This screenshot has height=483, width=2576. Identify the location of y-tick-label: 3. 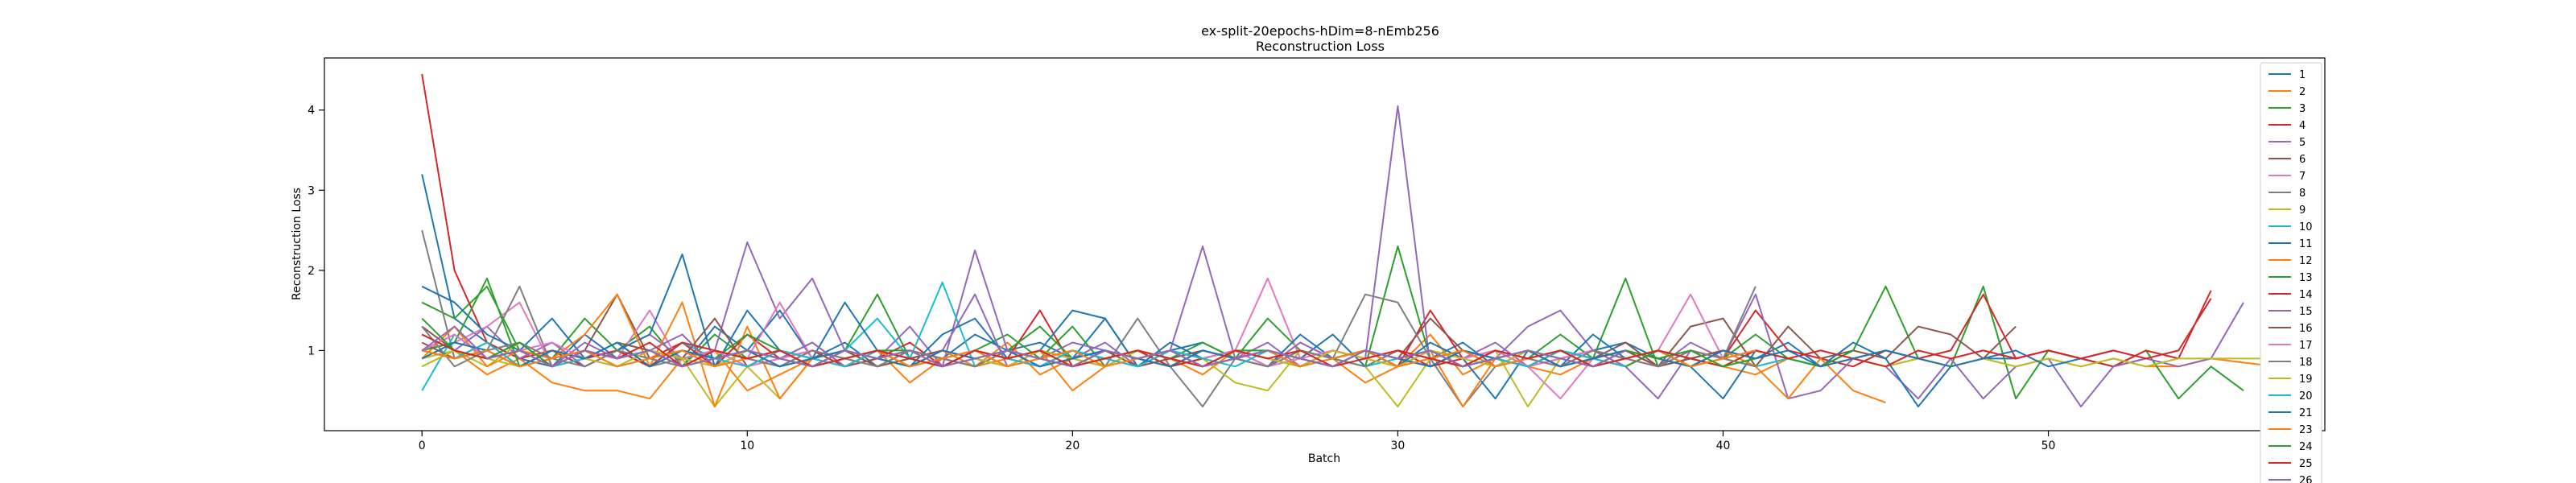
(311, 190).